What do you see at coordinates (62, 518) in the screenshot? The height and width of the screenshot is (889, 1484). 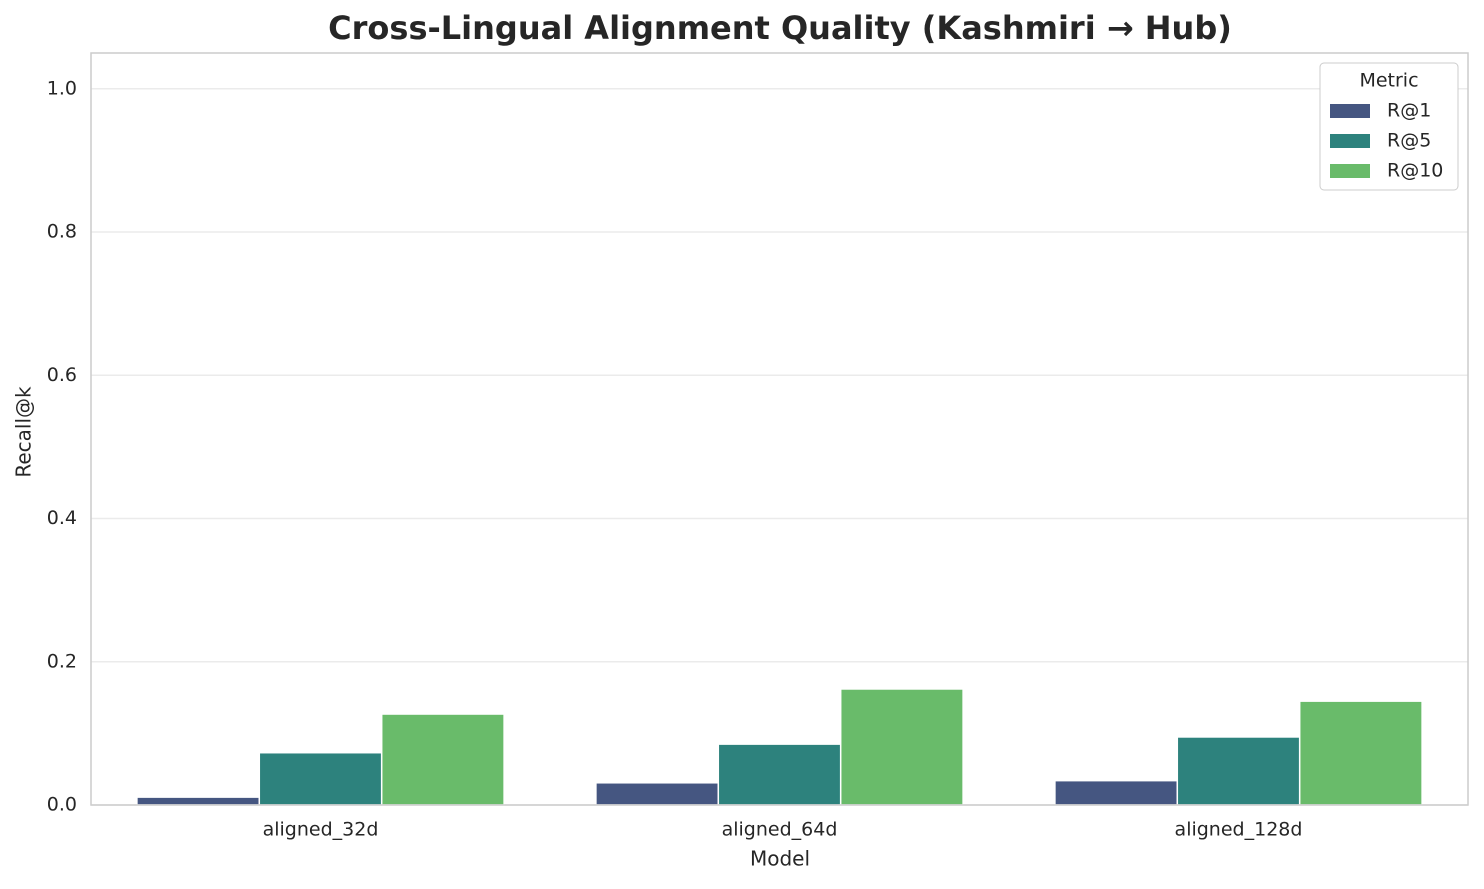 I see `y-tick-label: 0.4` at bounding box center [62, 518].